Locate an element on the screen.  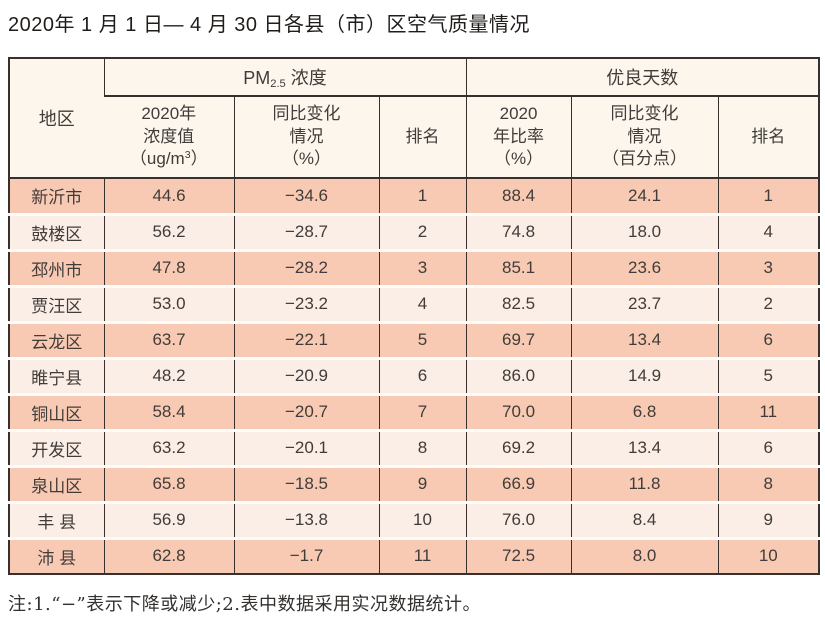
header-good-rank: 排名 is located at coordinates (768, 137).